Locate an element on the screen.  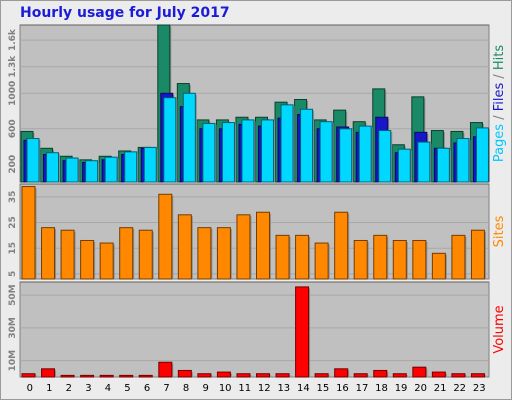
x-label-0: 0 is located at coordinates (30, 388).